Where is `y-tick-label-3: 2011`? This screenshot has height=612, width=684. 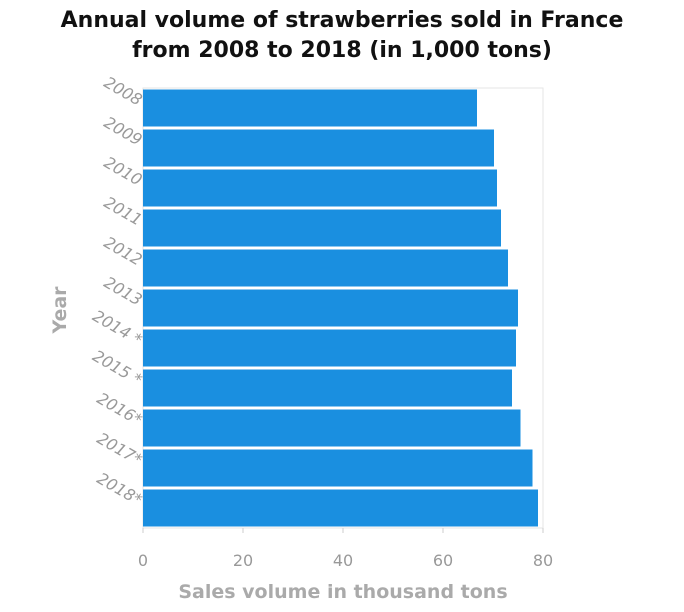 y-tick-label-3: 2011 is located at coordinates (123, 211).